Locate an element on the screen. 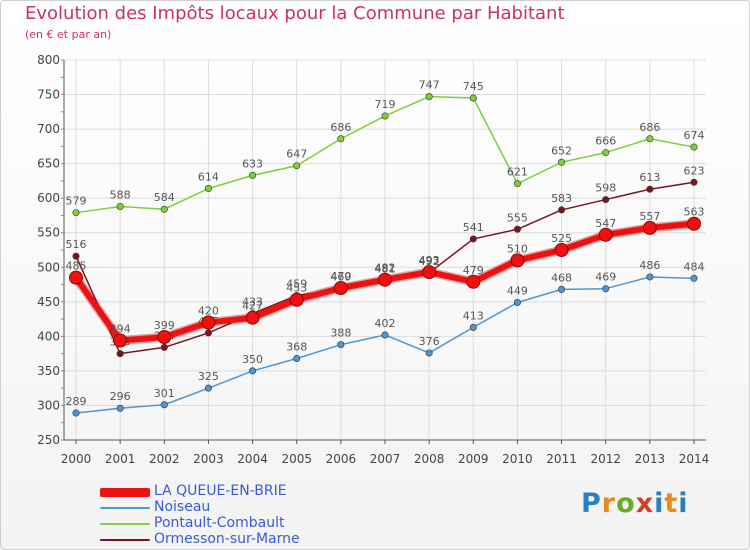 Image resolution: width=750 pixels, height=550 pixels. data-label: 621 is located at coordinates (517, 172).